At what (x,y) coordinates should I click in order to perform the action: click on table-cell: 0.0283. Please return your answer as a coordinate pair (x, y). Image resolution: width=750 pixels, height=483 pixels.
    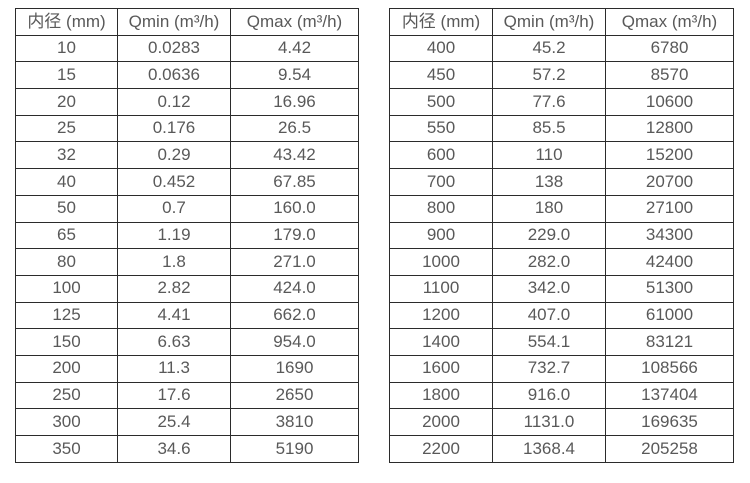
    Looking at the image, I should click on (174, 48).